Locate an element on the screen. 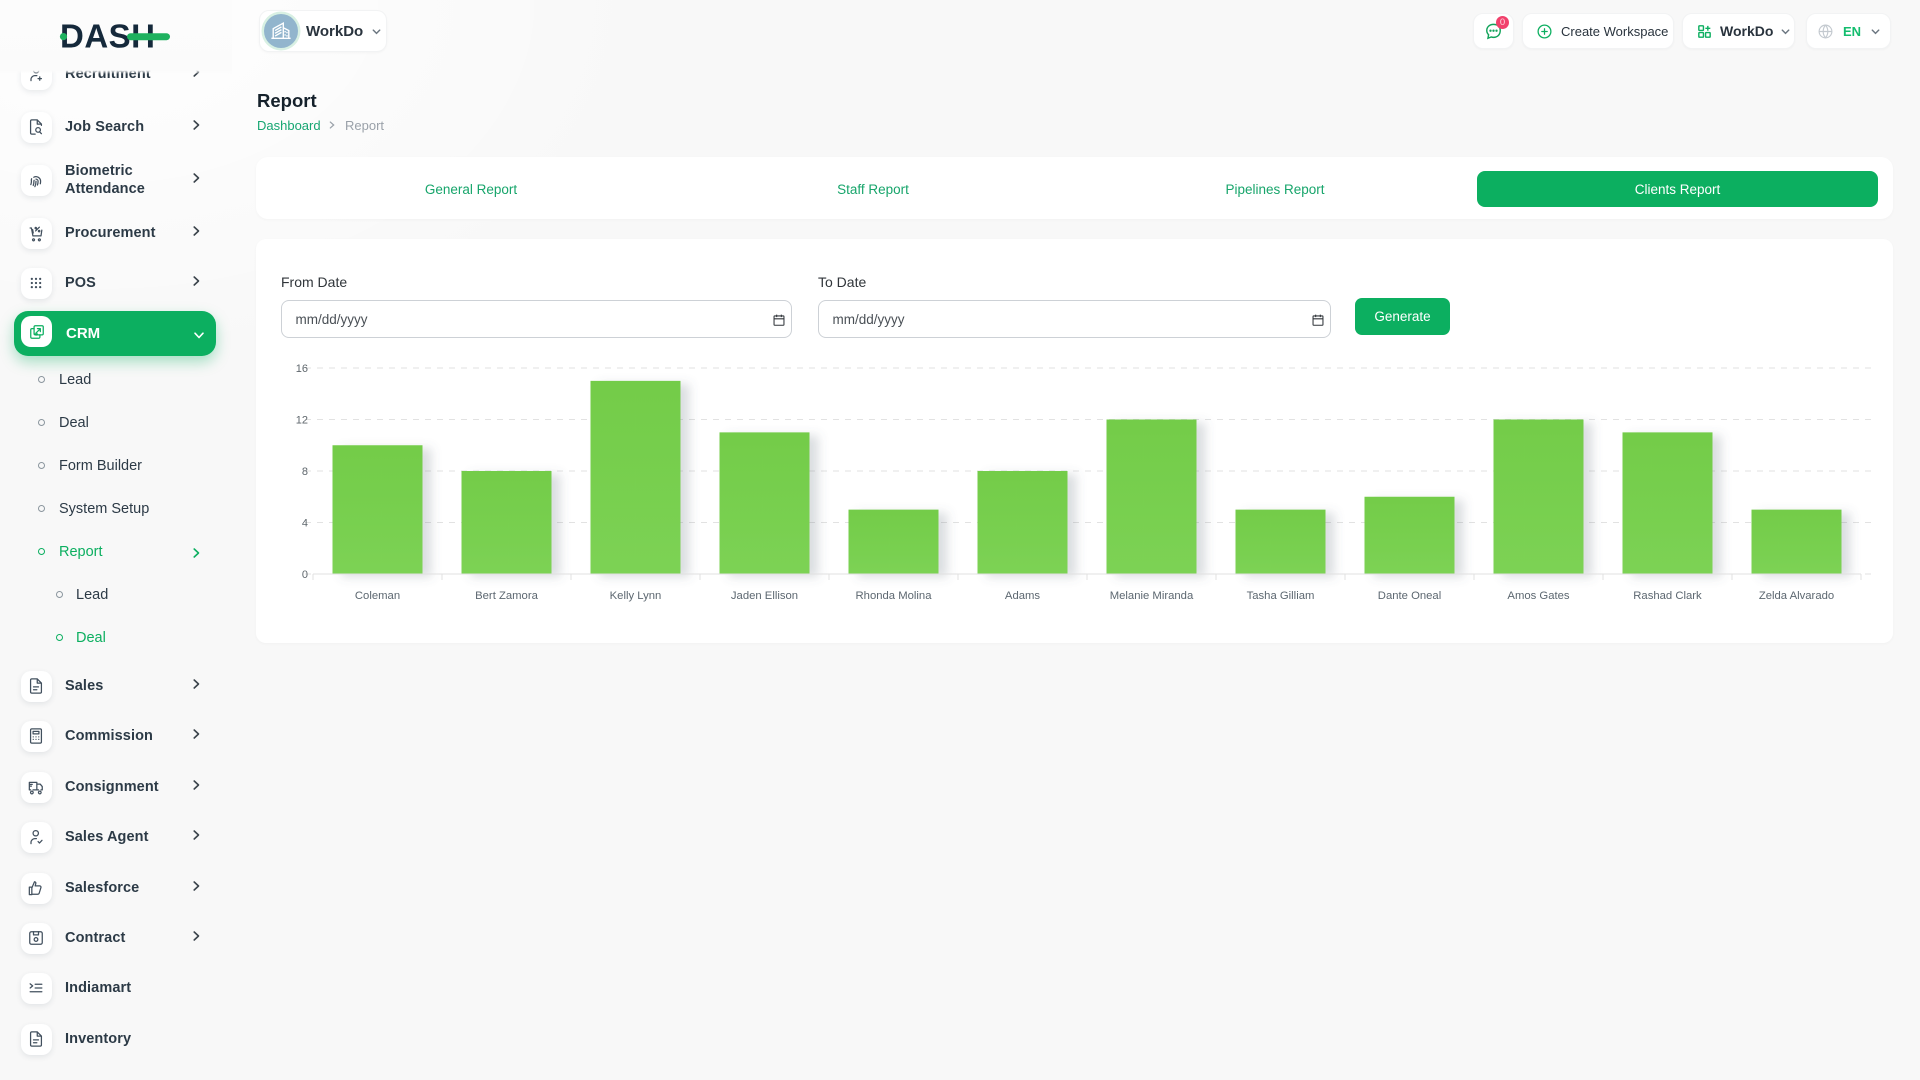 The height and width of the screenshot is (1080, 1920). svg-text: Tasha Gilliam is located at coordinates (1281, 596).